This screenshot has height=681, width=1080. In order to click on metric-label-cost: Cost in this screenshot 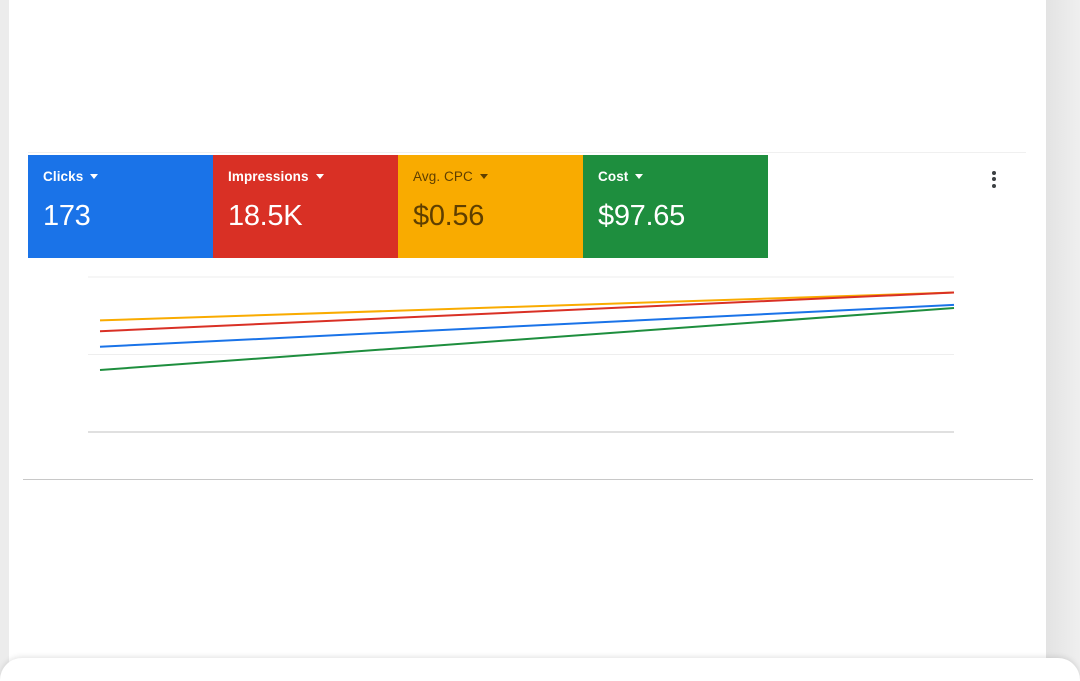, I will do `click(621, 176)`.